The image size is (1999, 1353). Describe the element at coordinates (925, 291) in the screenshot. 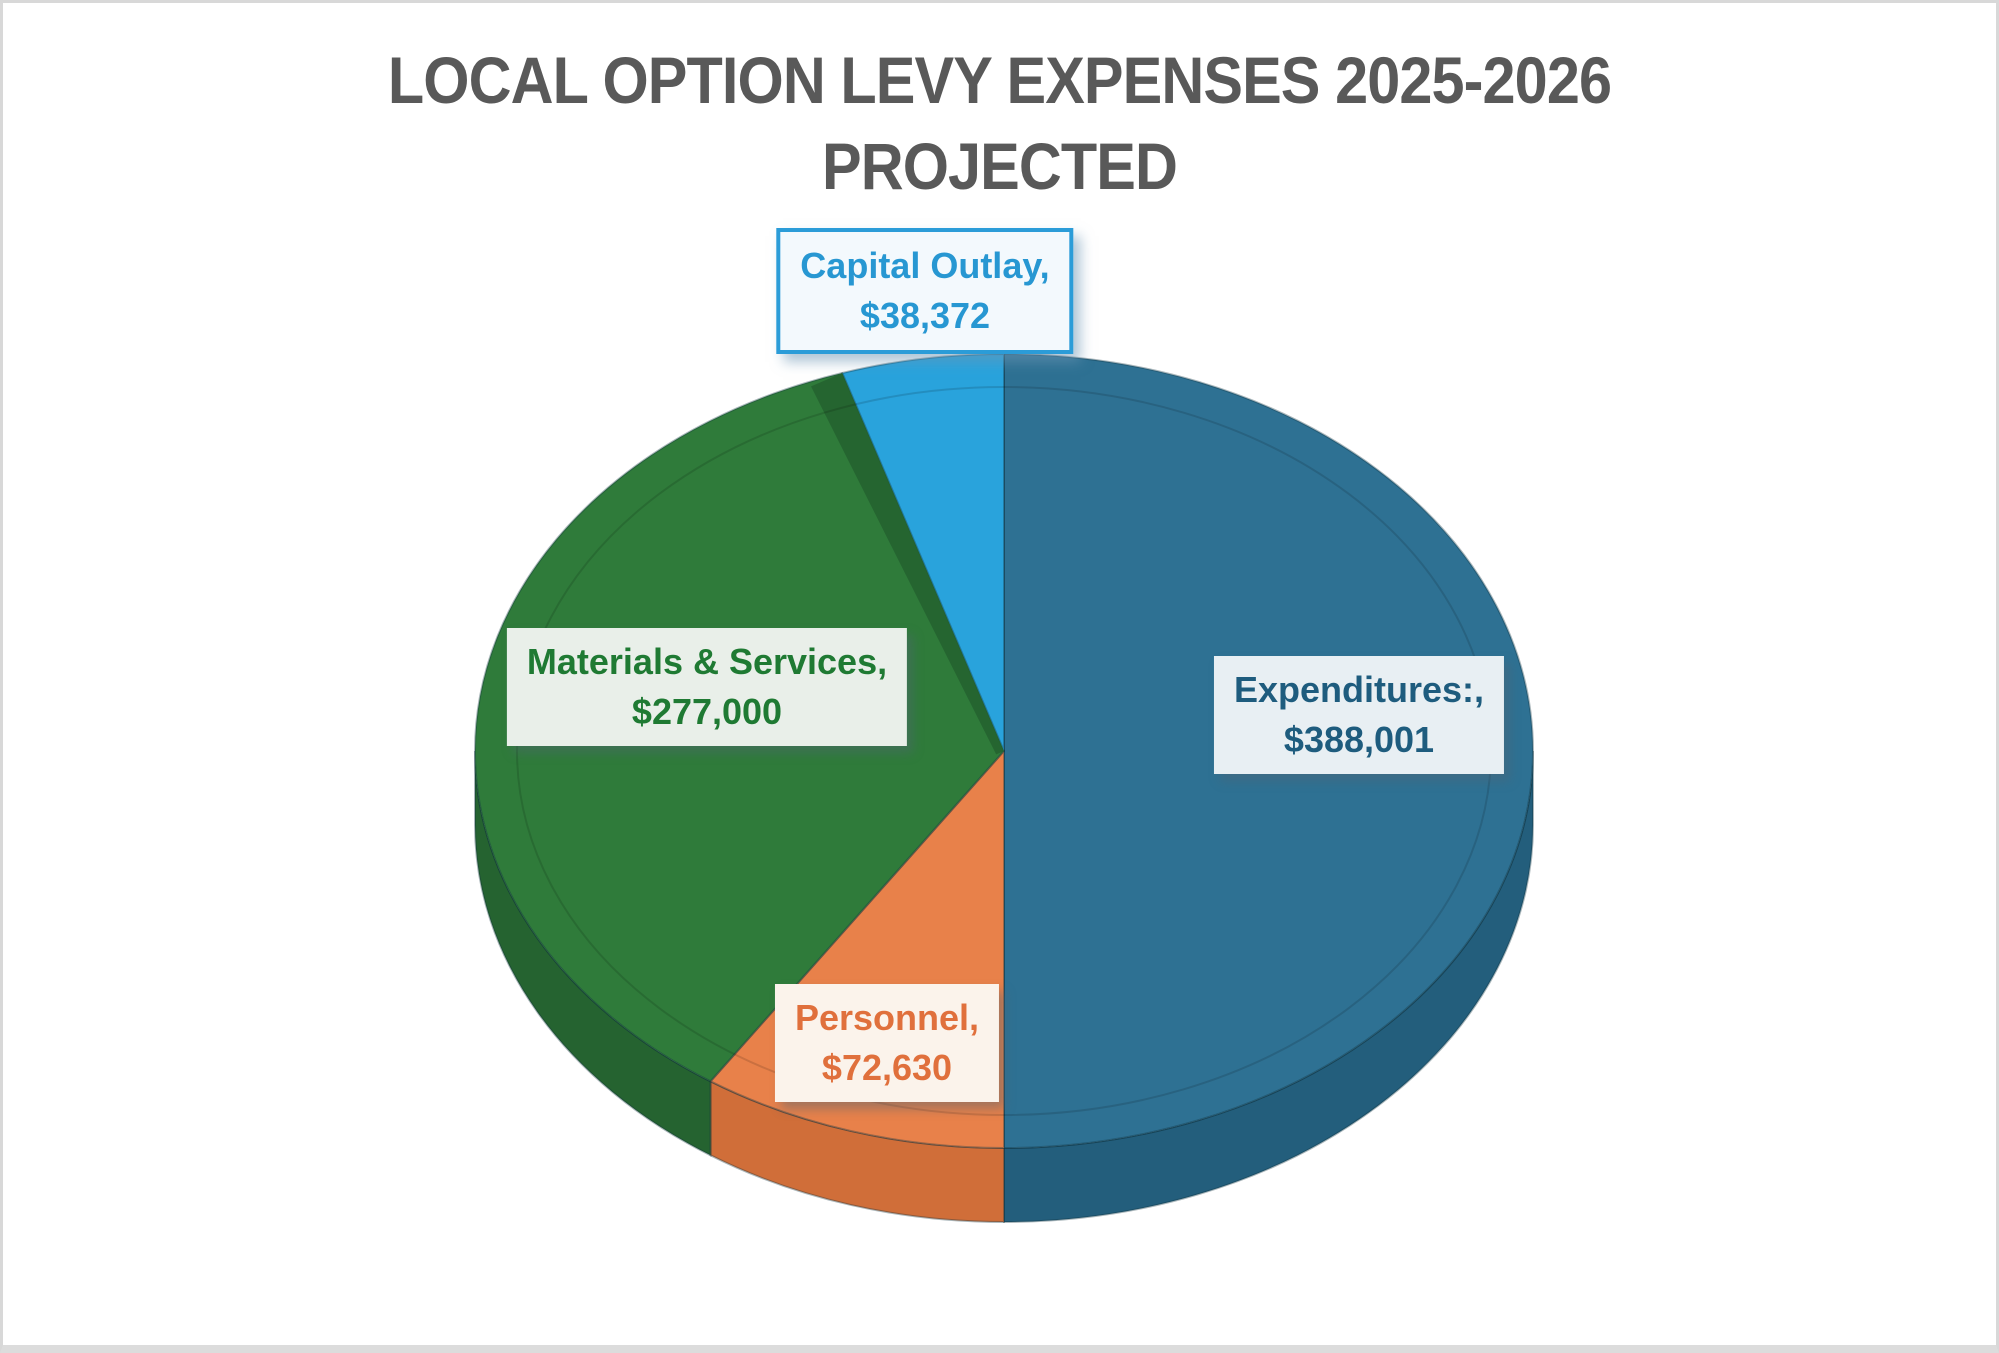

I see `data-label-capital-outlay: Capital Outlay, $38,372` at that location.